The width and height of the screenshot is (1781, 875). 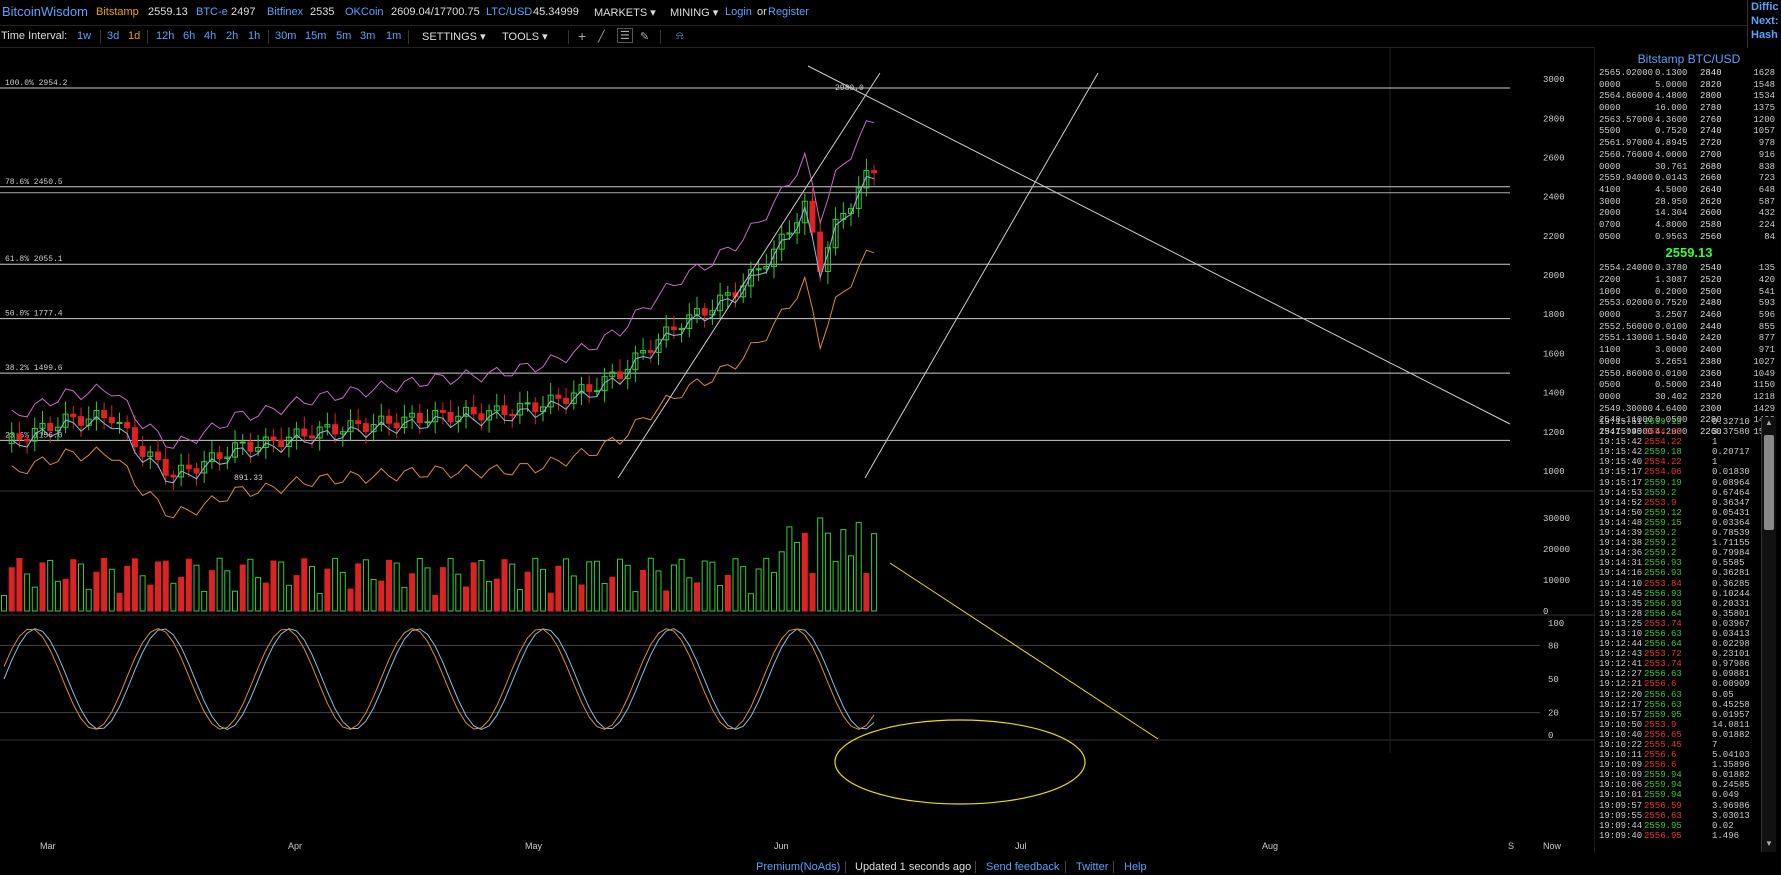 I want to click on trade-row: 19:09:55 2556.63 3.03013, so click(x=1681, y=816).